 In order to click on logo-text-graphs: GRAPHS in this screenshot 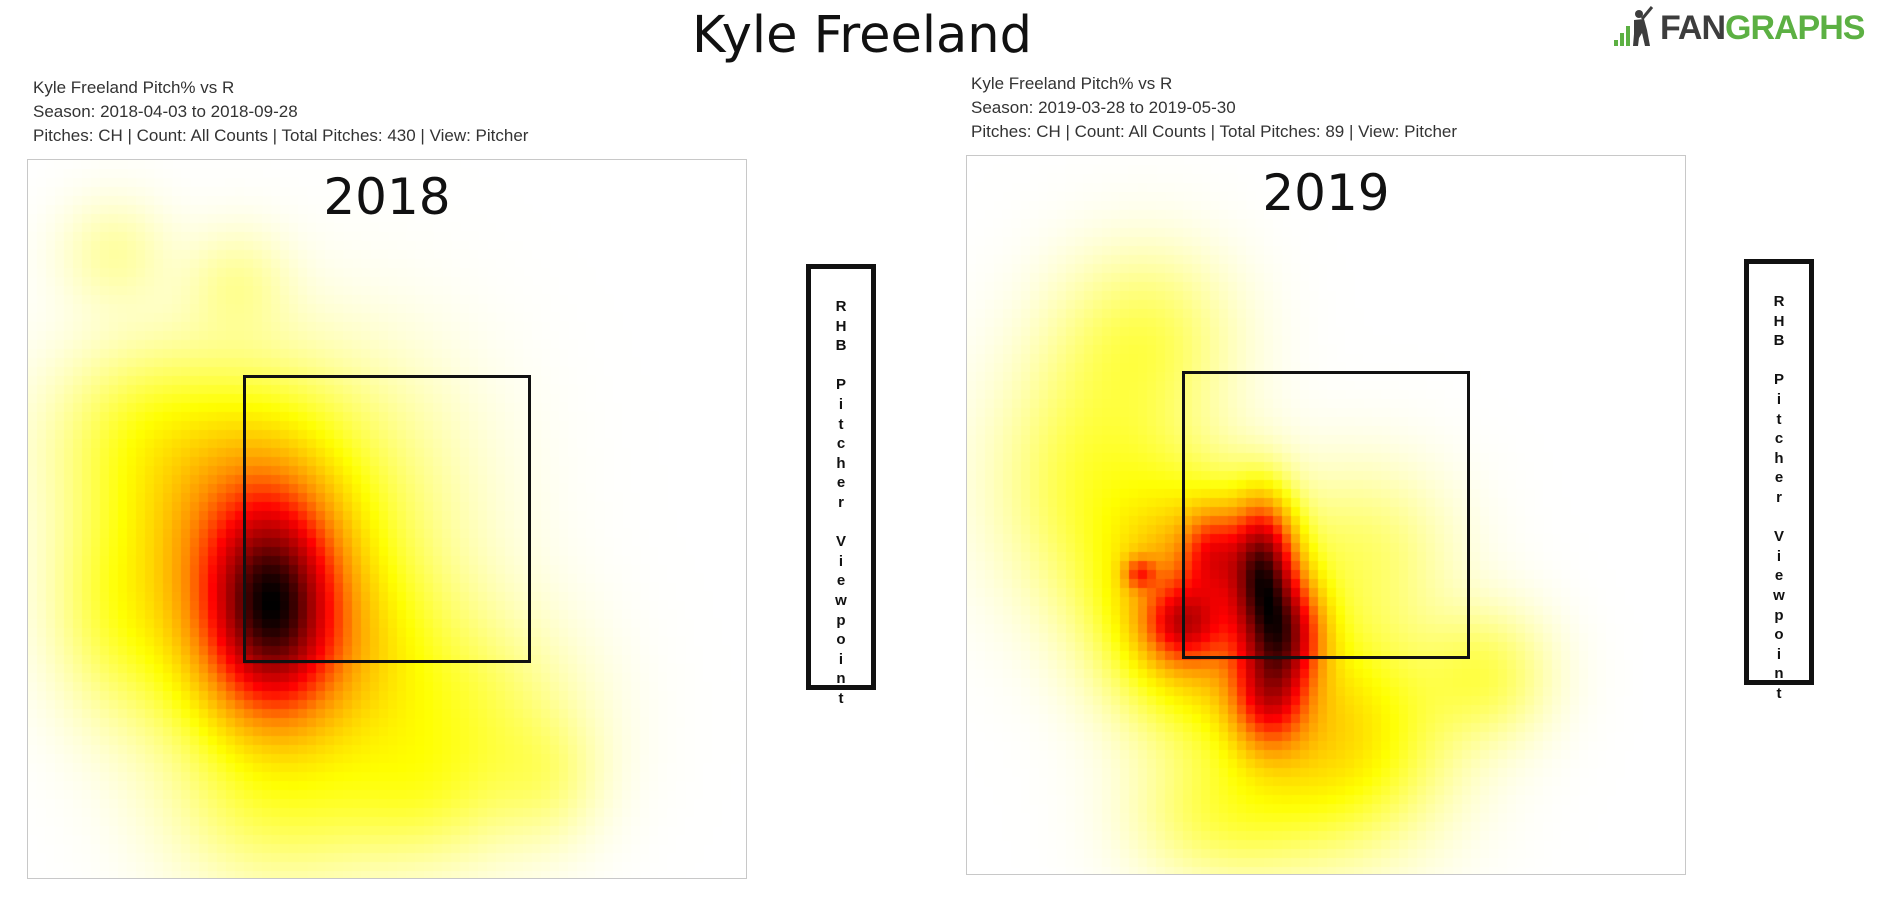, I will do `click(1795, 27)`.